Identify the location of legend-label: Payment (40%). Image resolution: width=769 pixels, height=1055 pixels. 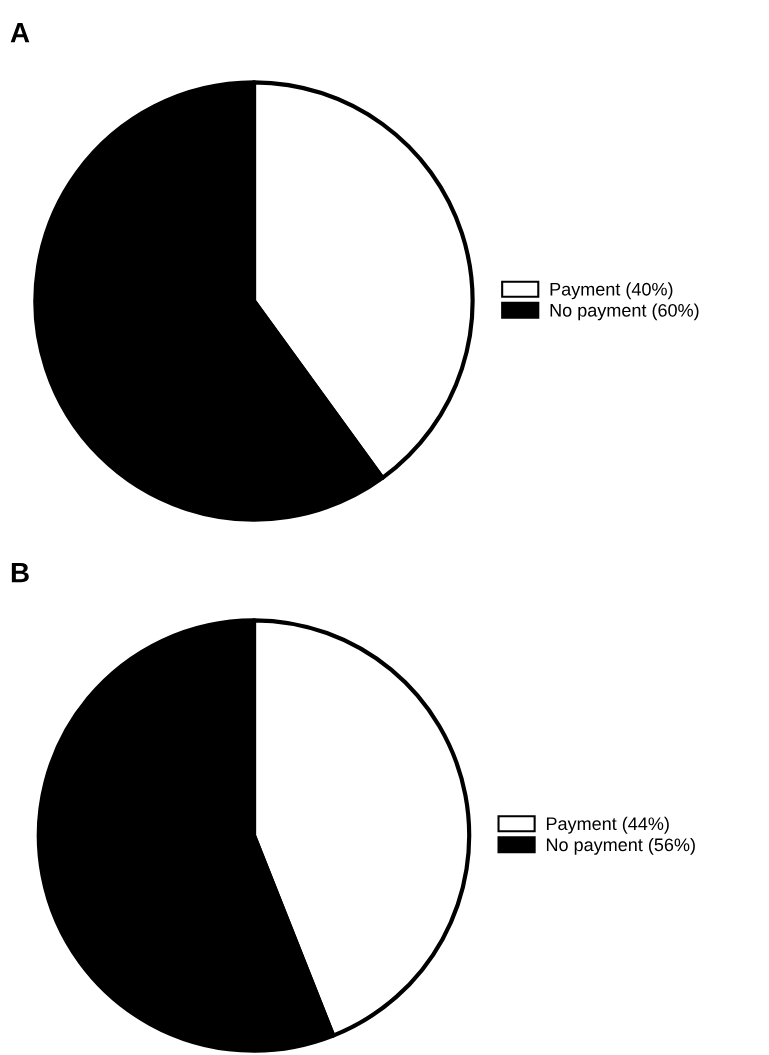
(611, 291).